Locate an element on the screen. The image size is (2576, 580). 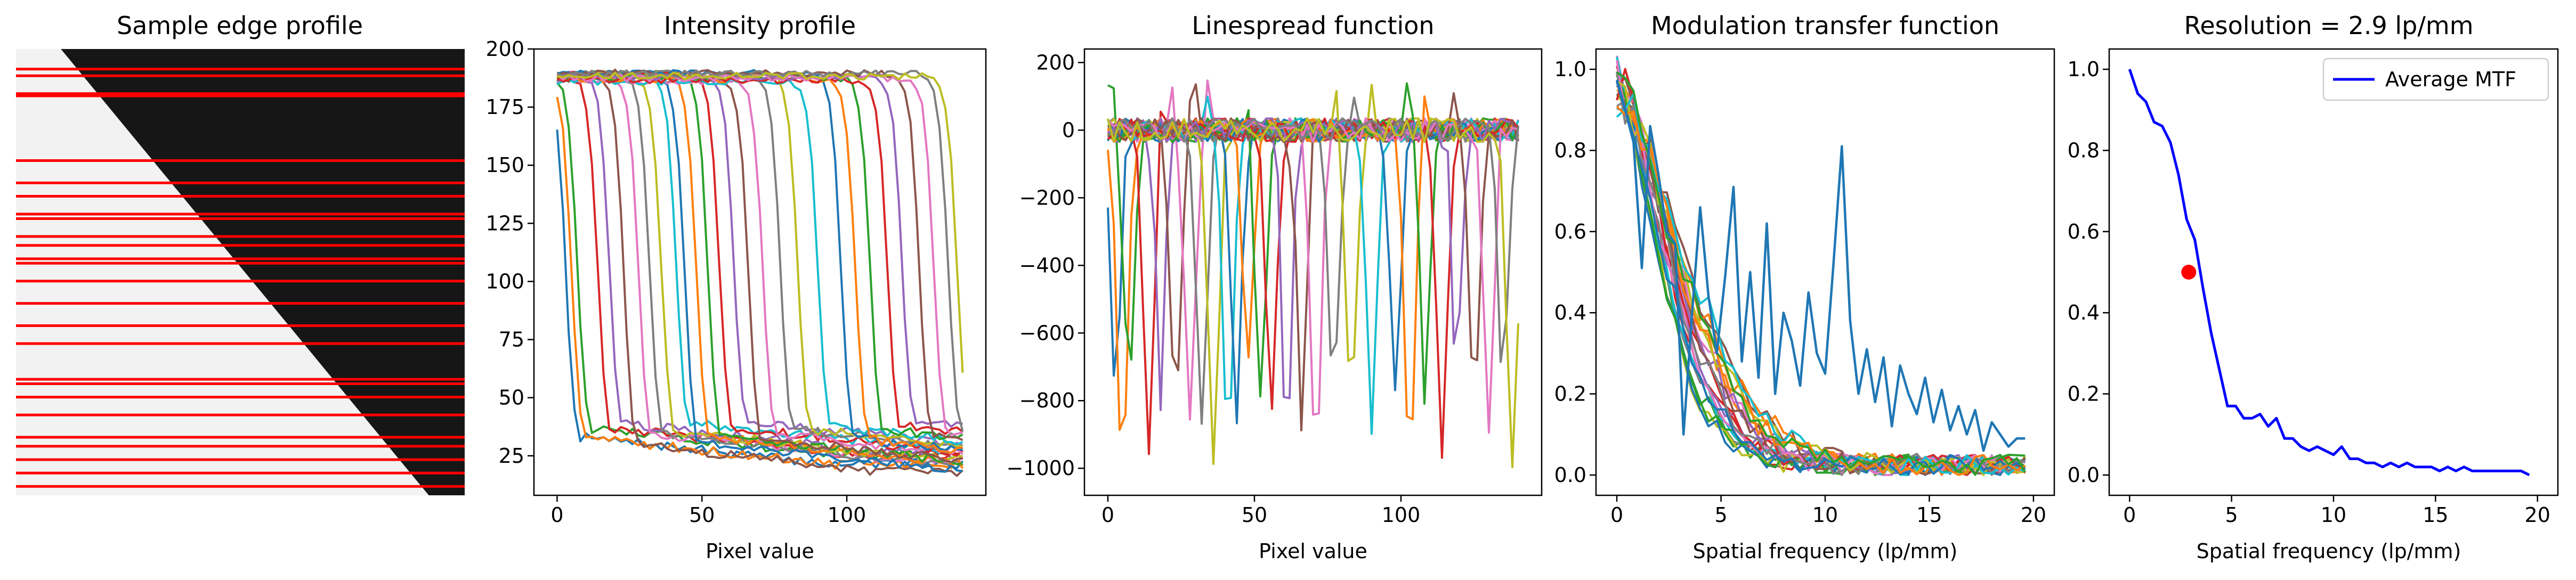
average-mtf-line is located at coordinates (2329, 273).